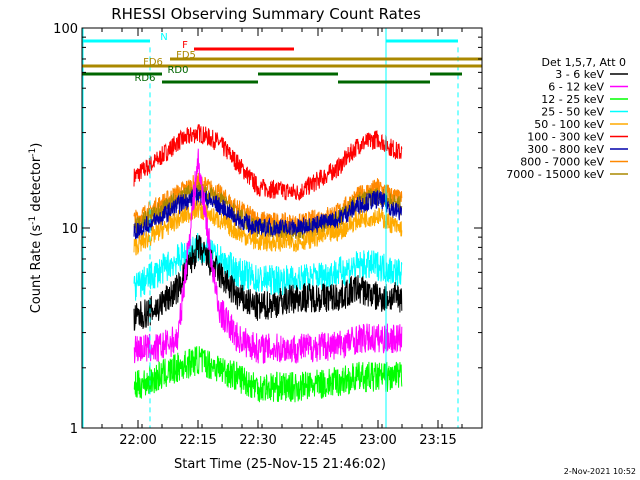  Describe the element at coordinates (65, 29) in the screenshot. I see `y-tick-label: 100` at that location.